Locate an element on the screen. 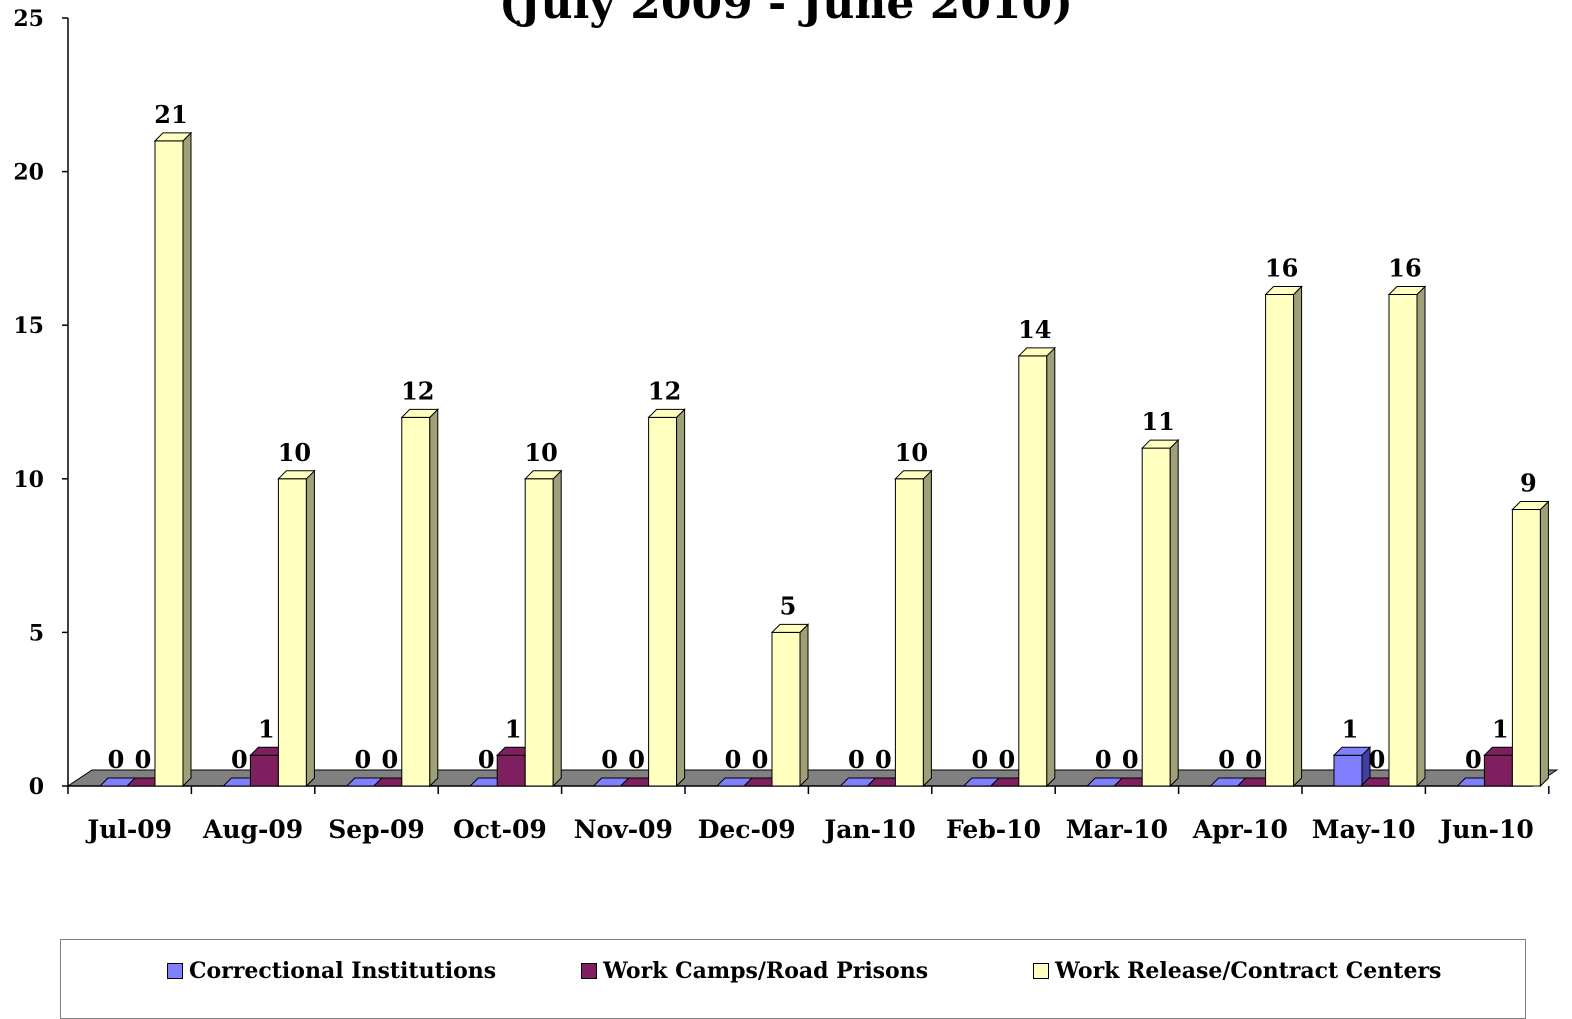  x-tick-label: Dec-09 is located at coordinates (747, 829).